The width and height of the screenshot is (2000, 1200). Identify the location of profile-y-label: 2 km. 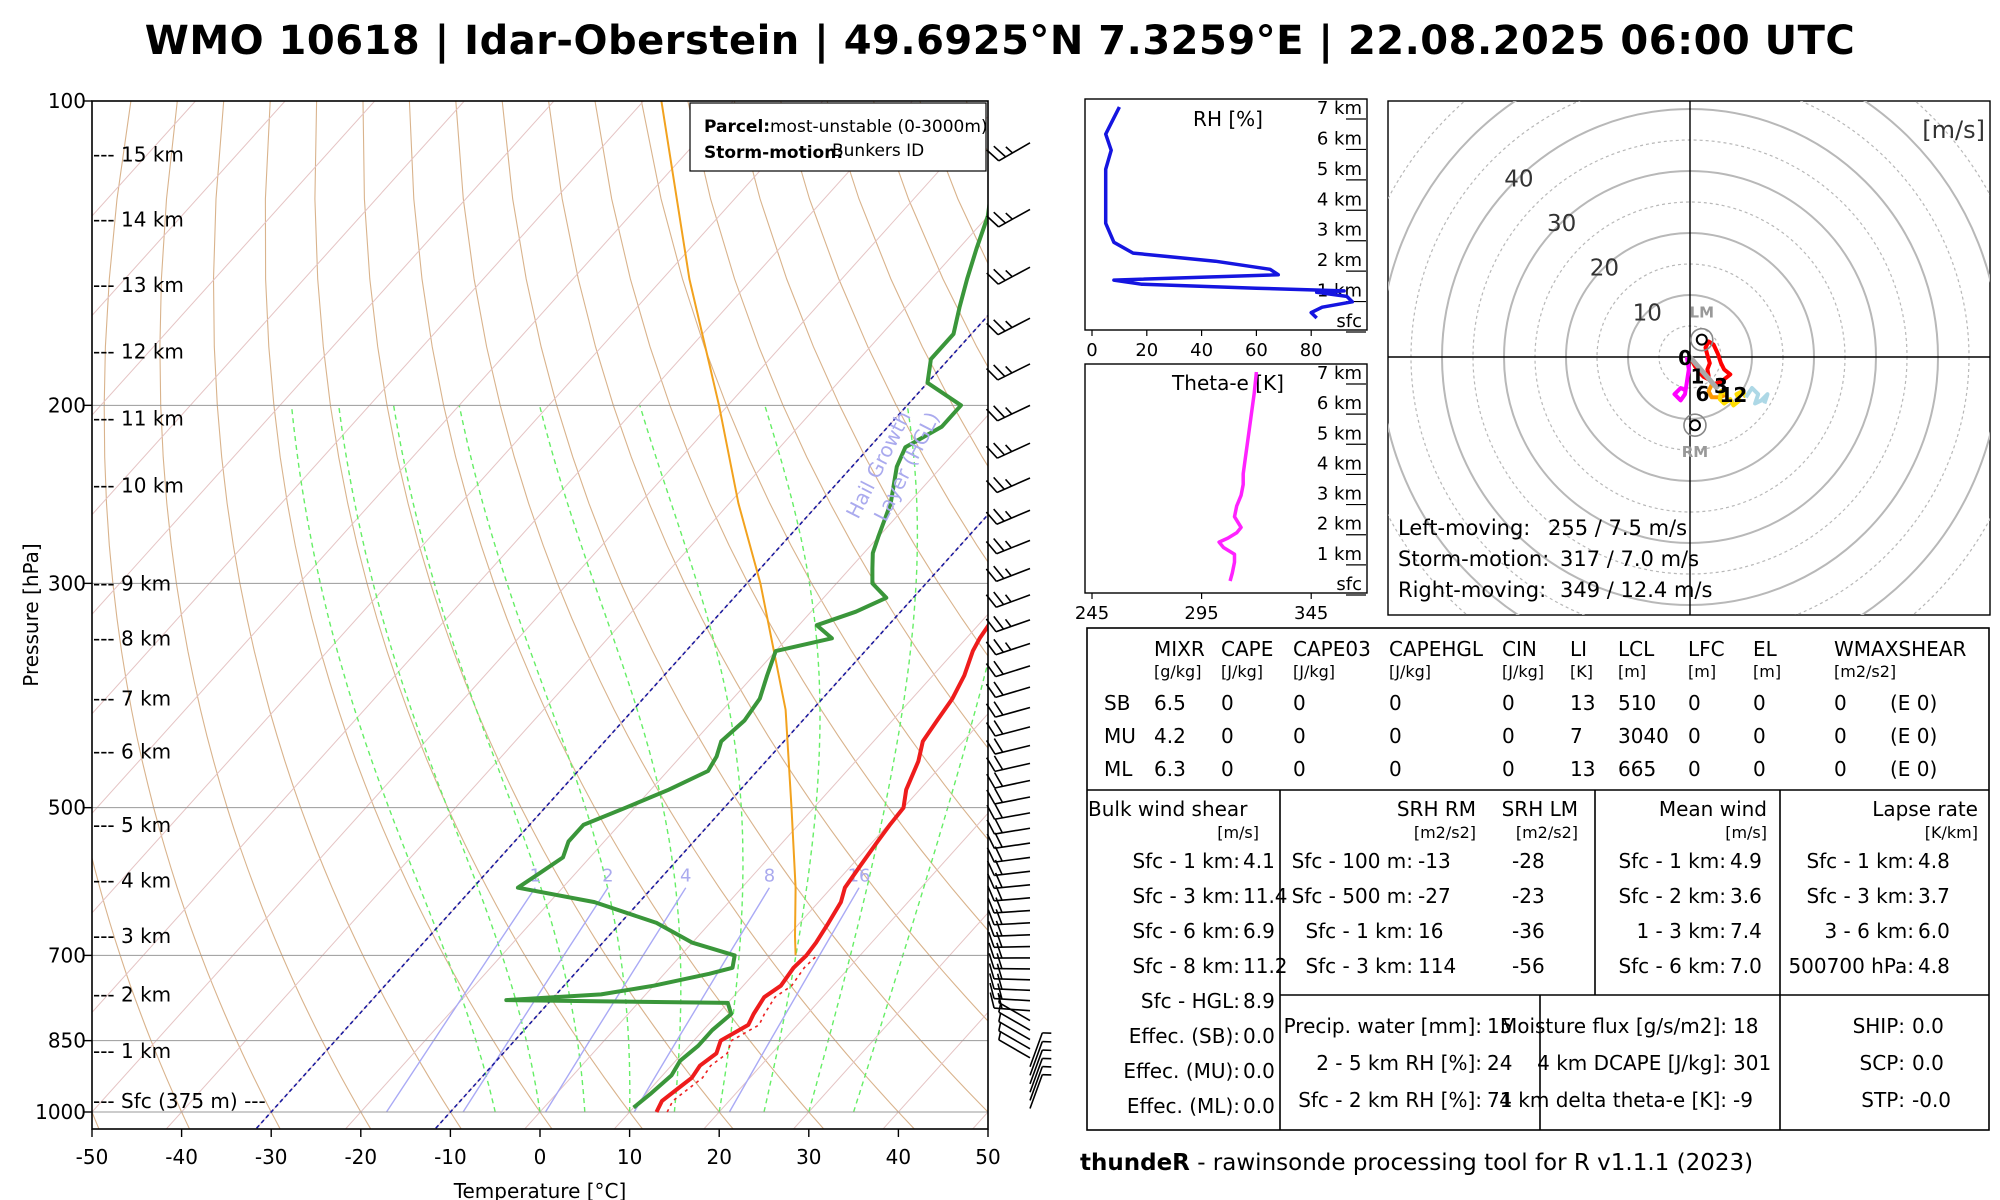
(1339, 260).